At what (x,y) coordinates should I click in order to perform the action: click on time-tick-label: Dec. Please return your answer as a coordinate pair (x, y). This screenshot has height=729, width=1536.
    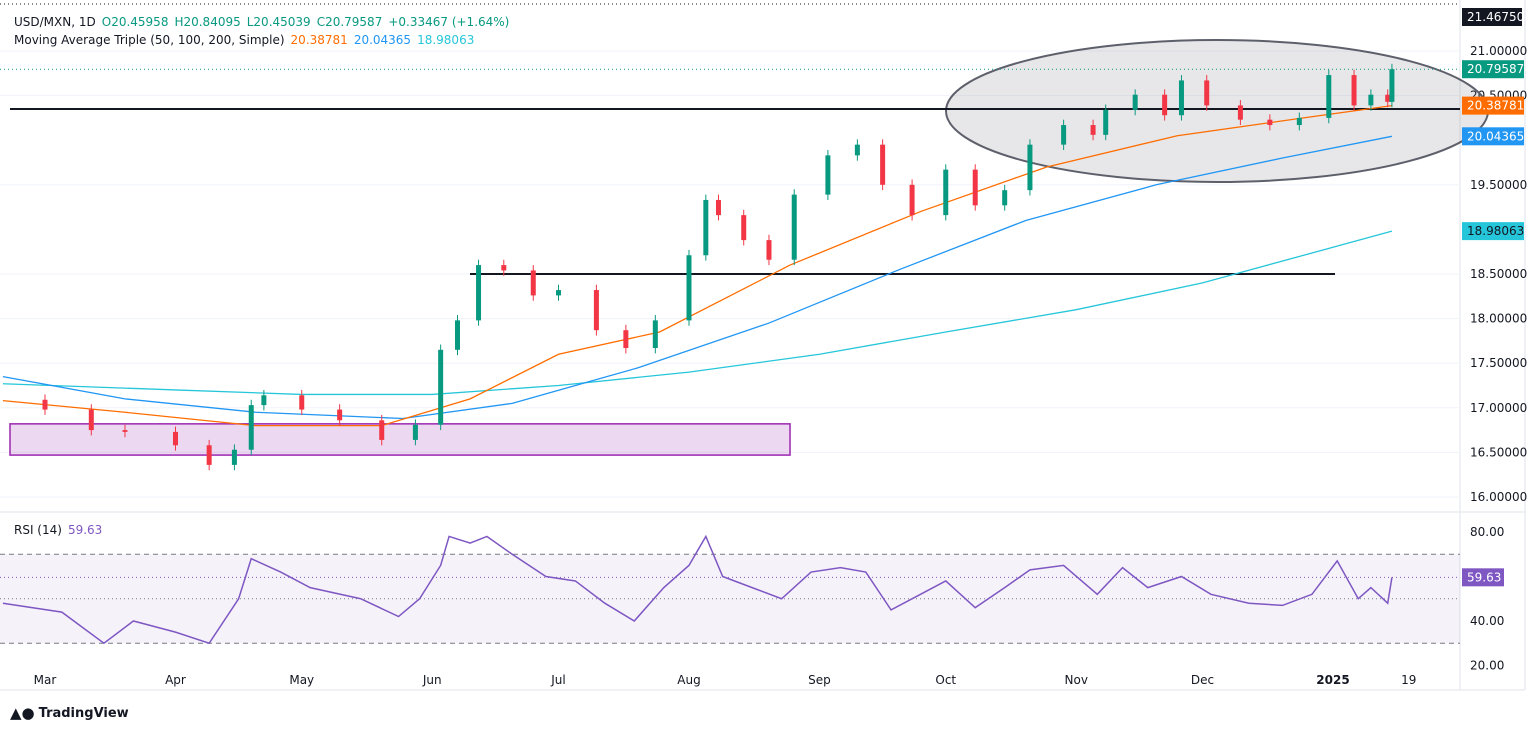
    Looking at the image, I should click on (1202, 680).